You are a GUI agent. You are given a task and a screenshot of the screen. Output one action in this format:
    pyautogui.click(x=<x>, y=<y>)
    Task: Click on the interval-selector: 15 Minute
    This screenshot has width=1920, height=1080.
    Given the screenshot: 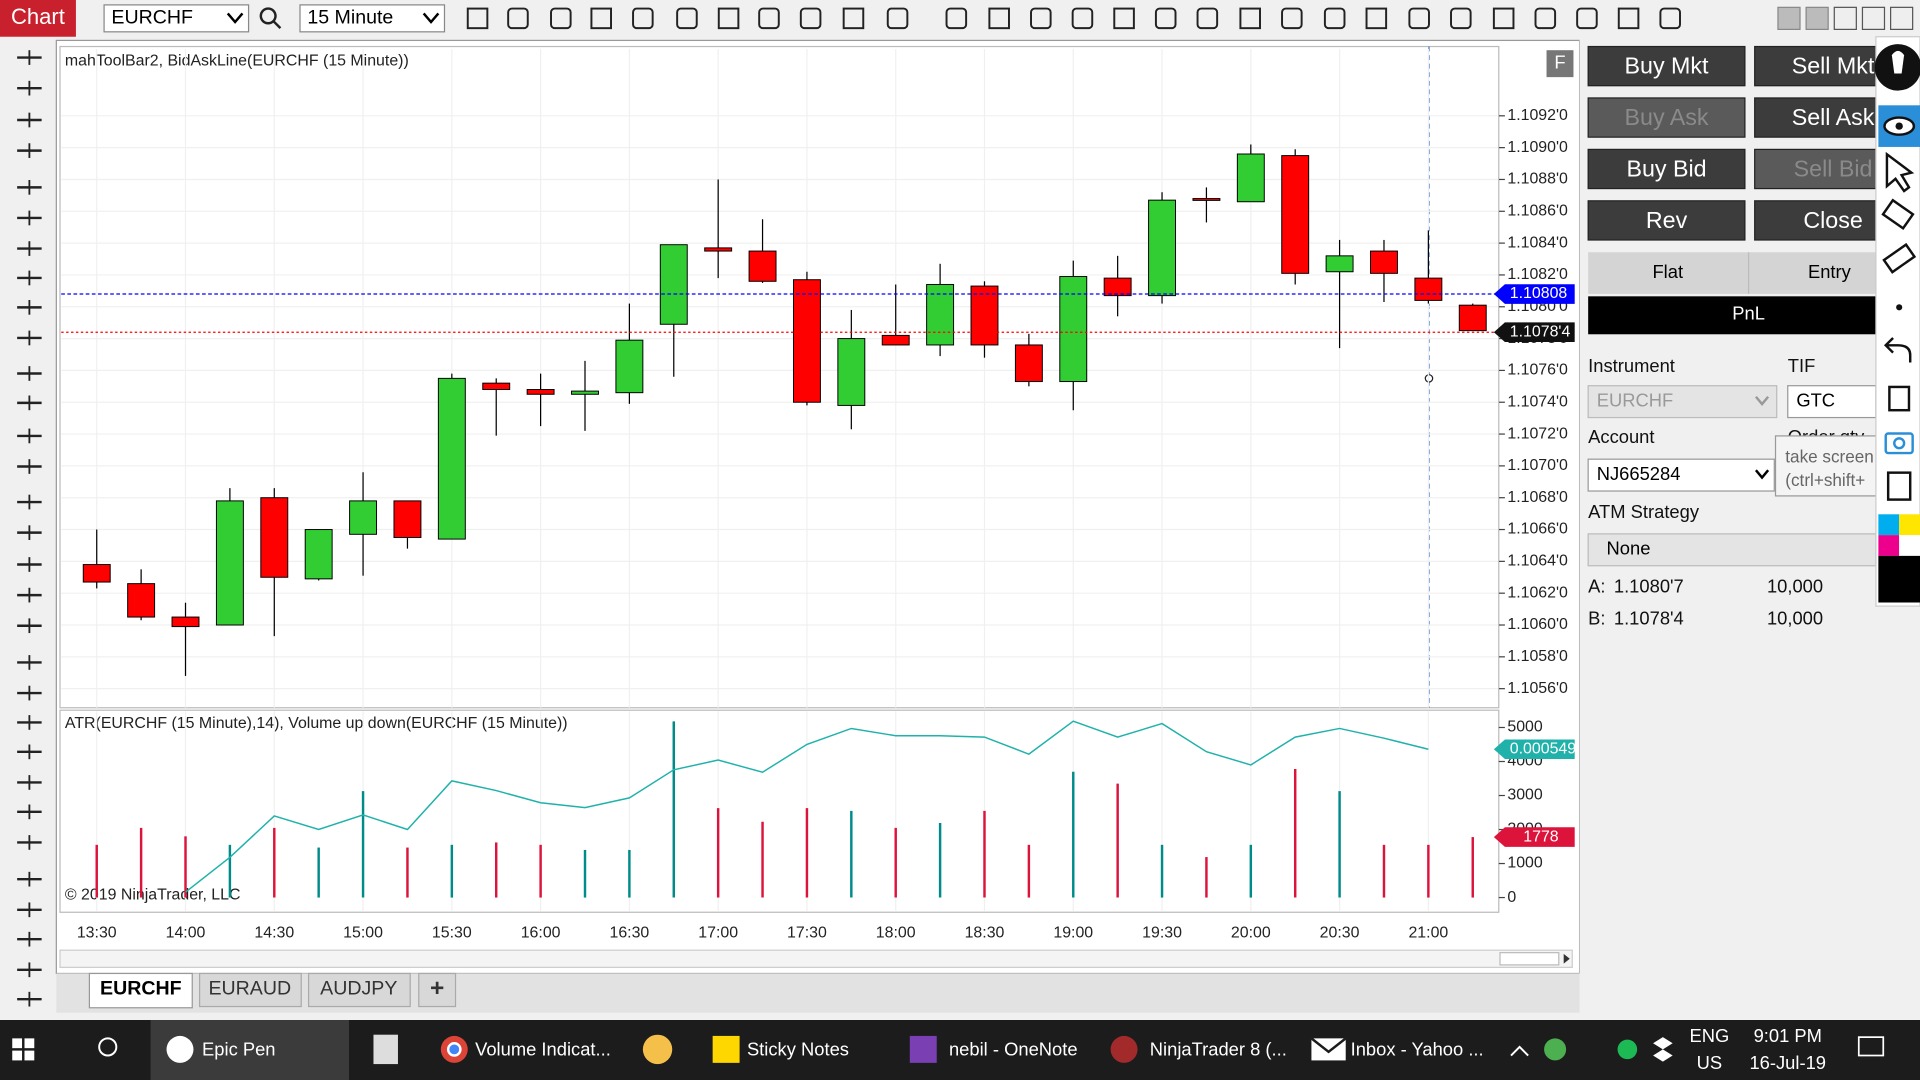 What is the action you would take?
    pyautogui.click(x=350, y=18)
    